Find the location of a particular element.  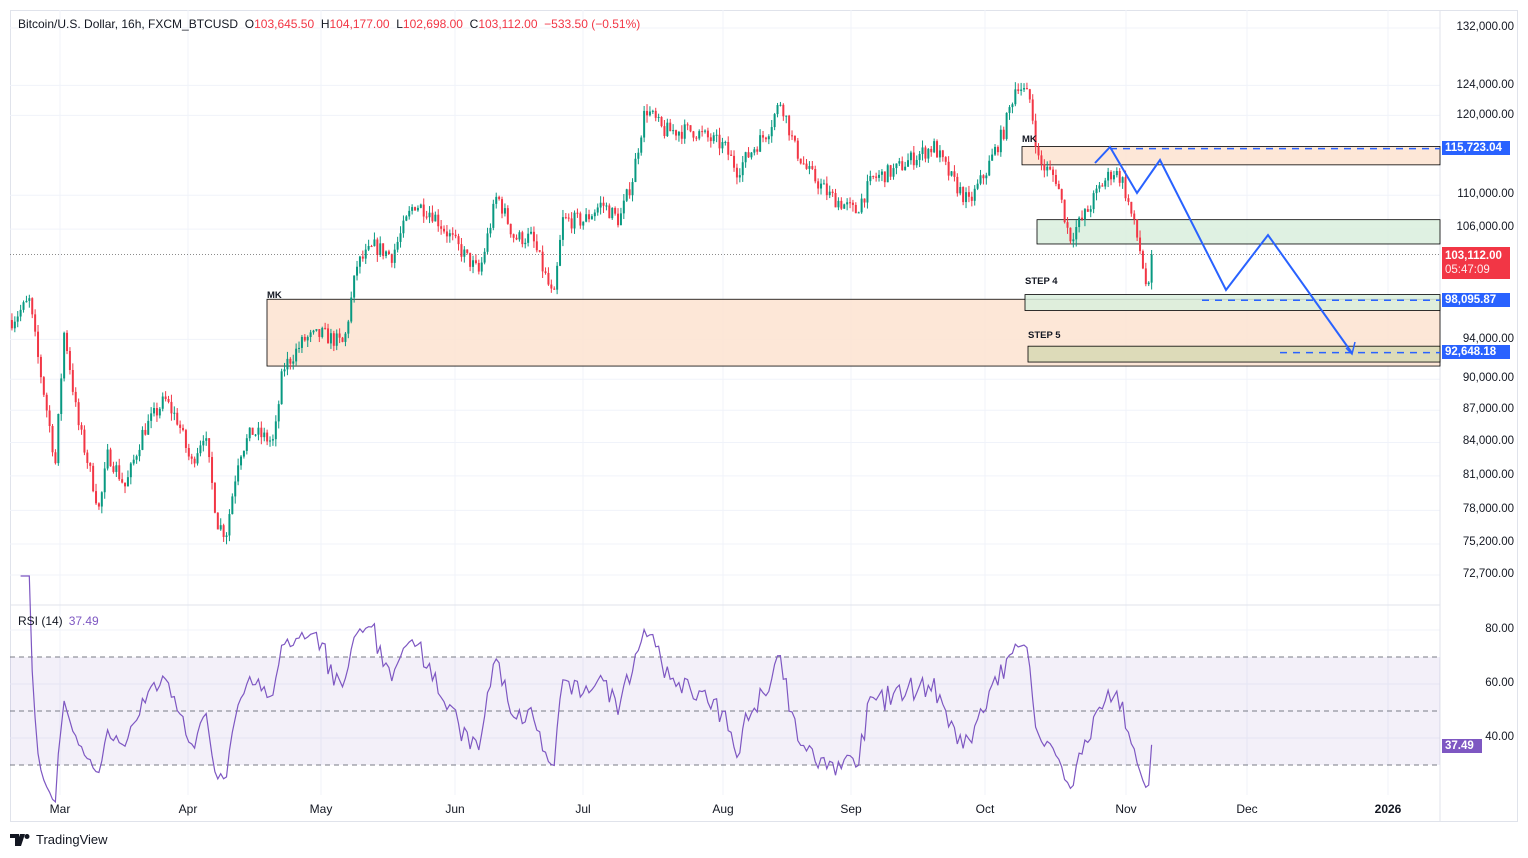

low-label: L is located at coordinates (399, 24).